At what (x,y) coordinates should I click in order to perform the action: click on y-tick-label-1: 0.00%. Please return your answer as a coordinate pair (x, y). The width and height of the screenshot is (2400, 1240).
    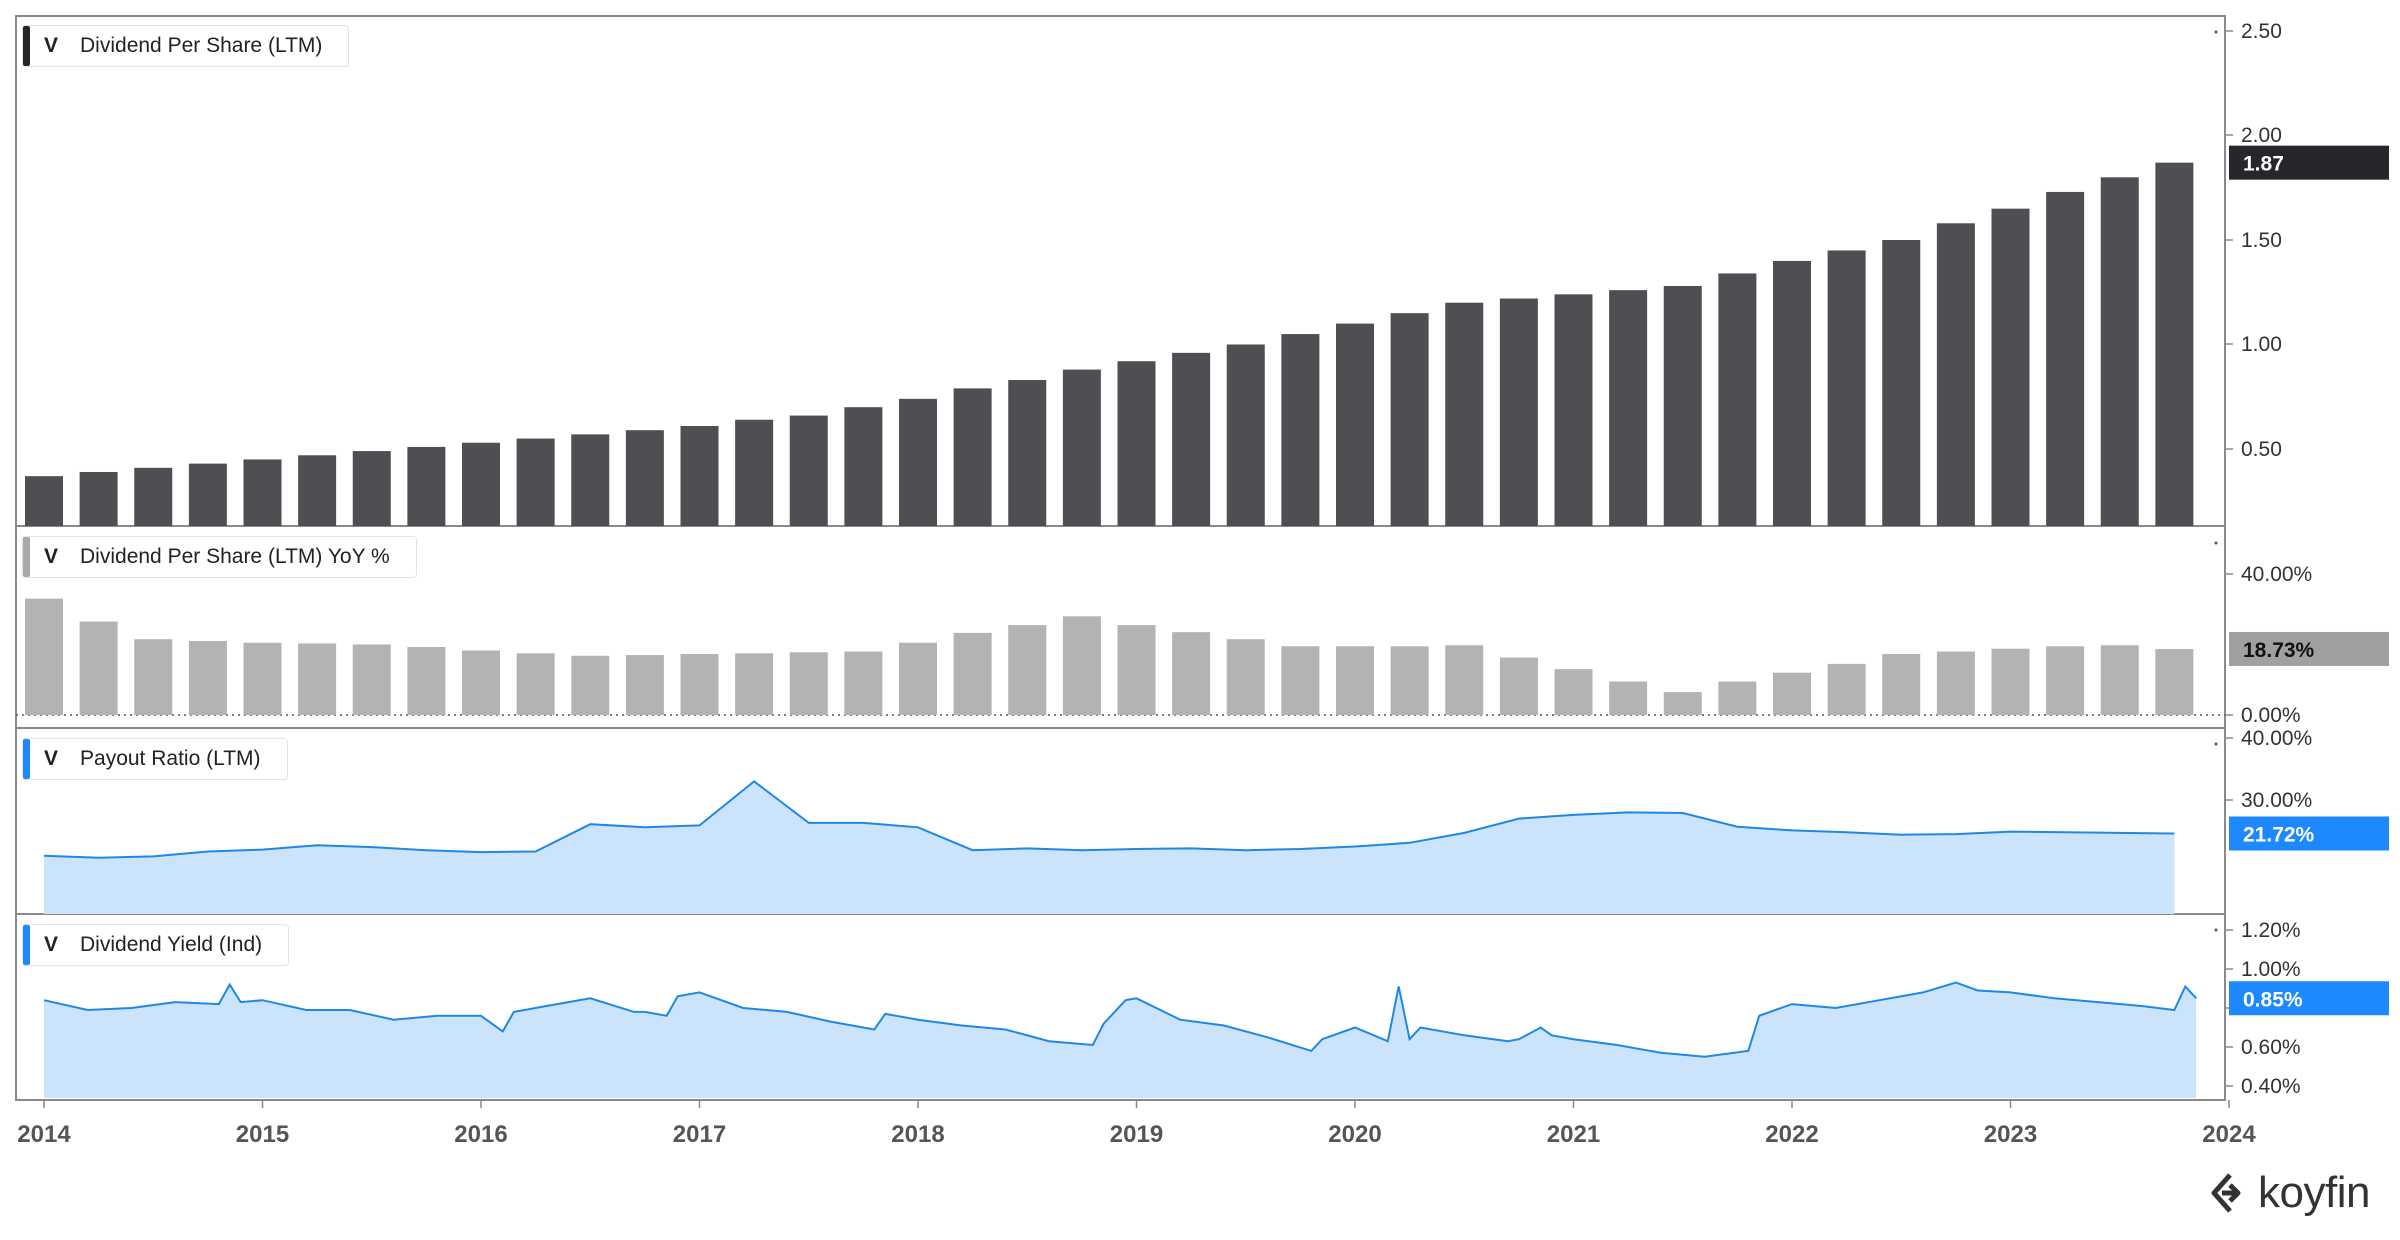
    Looking at the image, I should click on (2271, 715).